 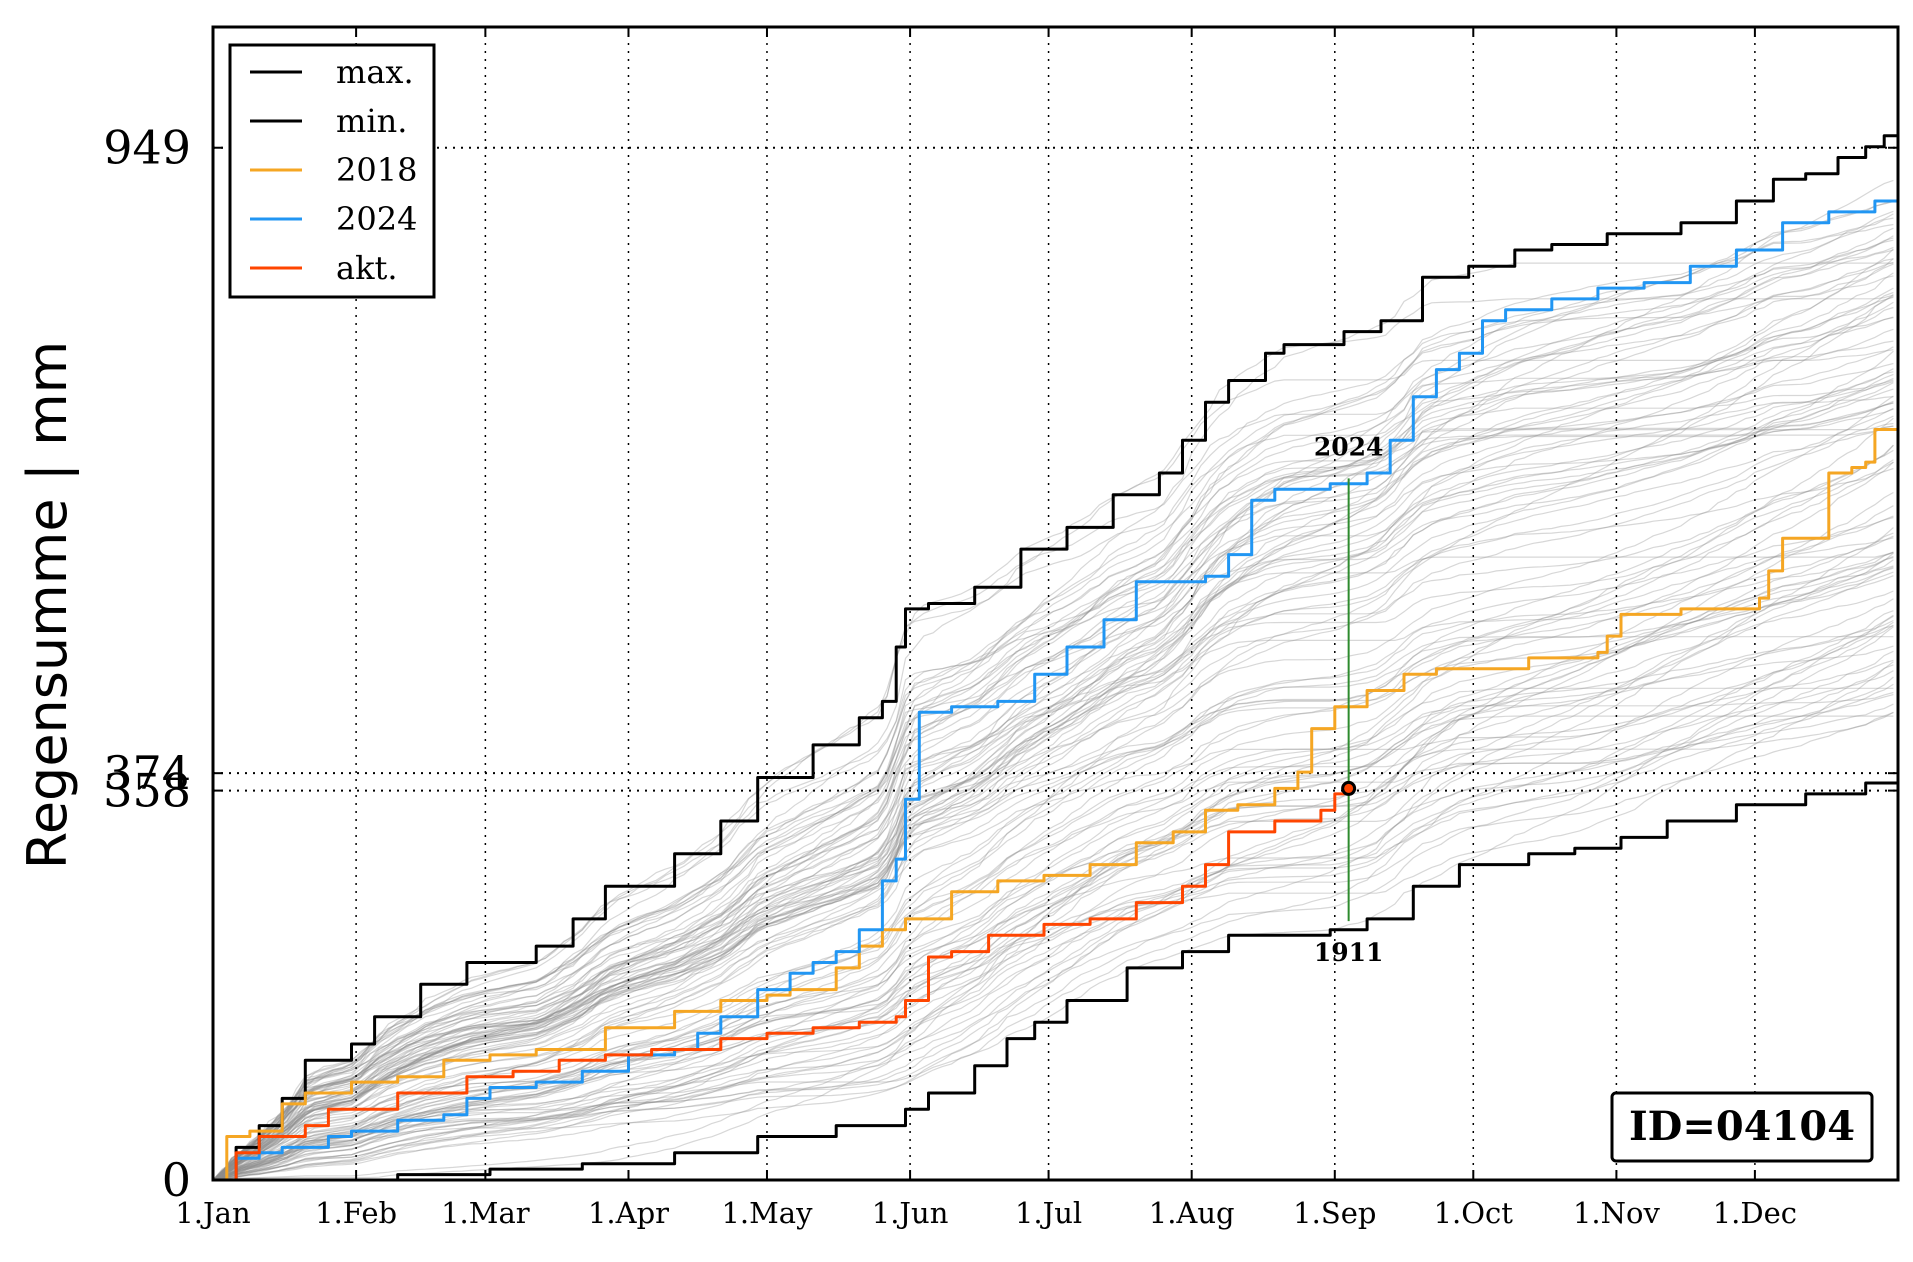 I want to click on x-tick-label: 1.Nov, so click(x=1617, y=1213).